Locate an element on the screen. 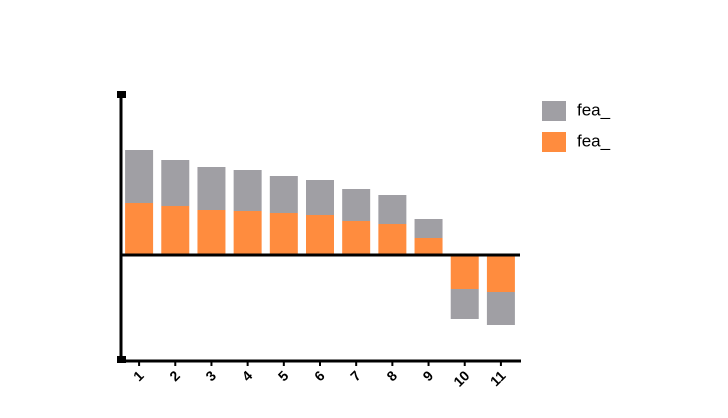 The width and height of the screenshot is (728, 418). axis-cap is located at coordinates (121, 94).